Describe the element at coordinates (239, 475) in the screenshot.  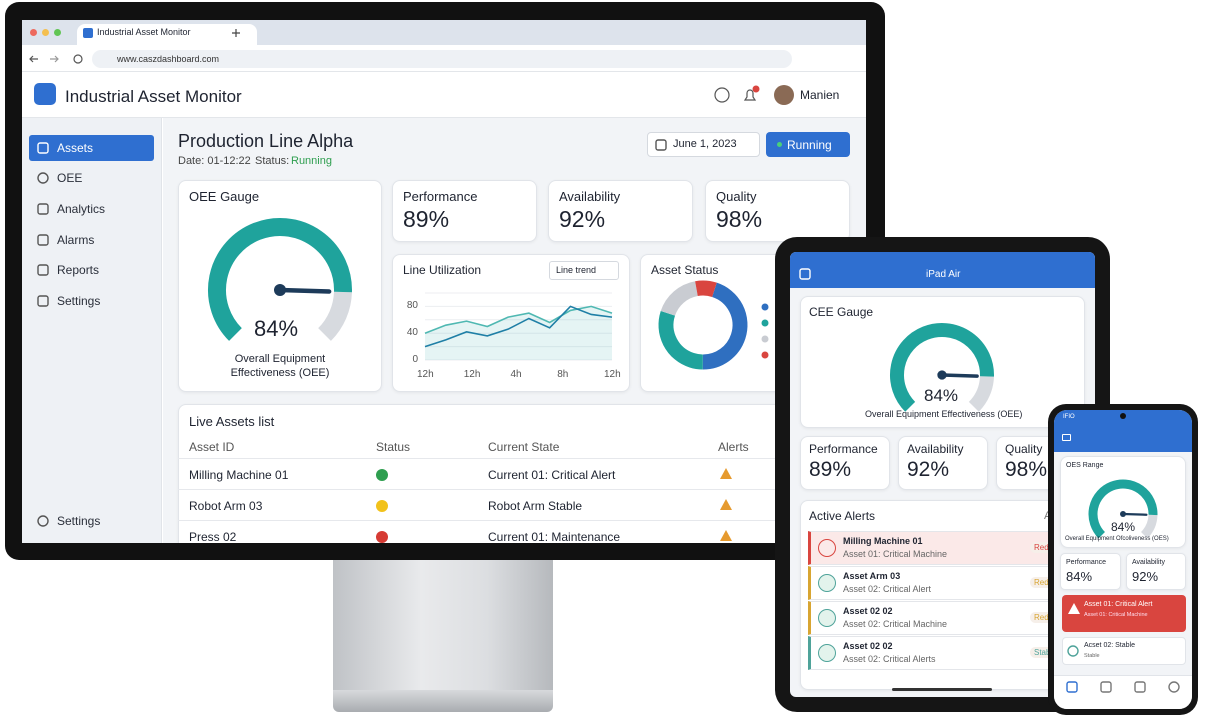
I see `asset-name: Milling Machine 01` at that location.